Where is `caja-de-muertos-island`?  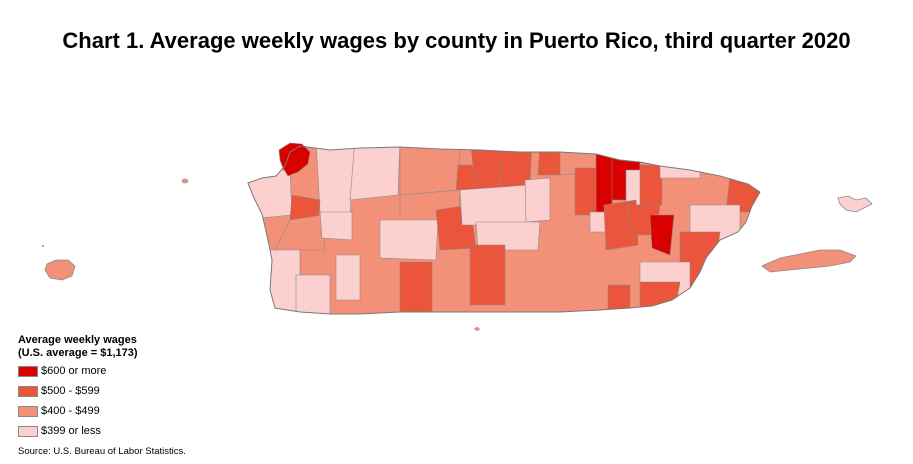 caja-de-muertos-island is located at coordinates (477, 329).